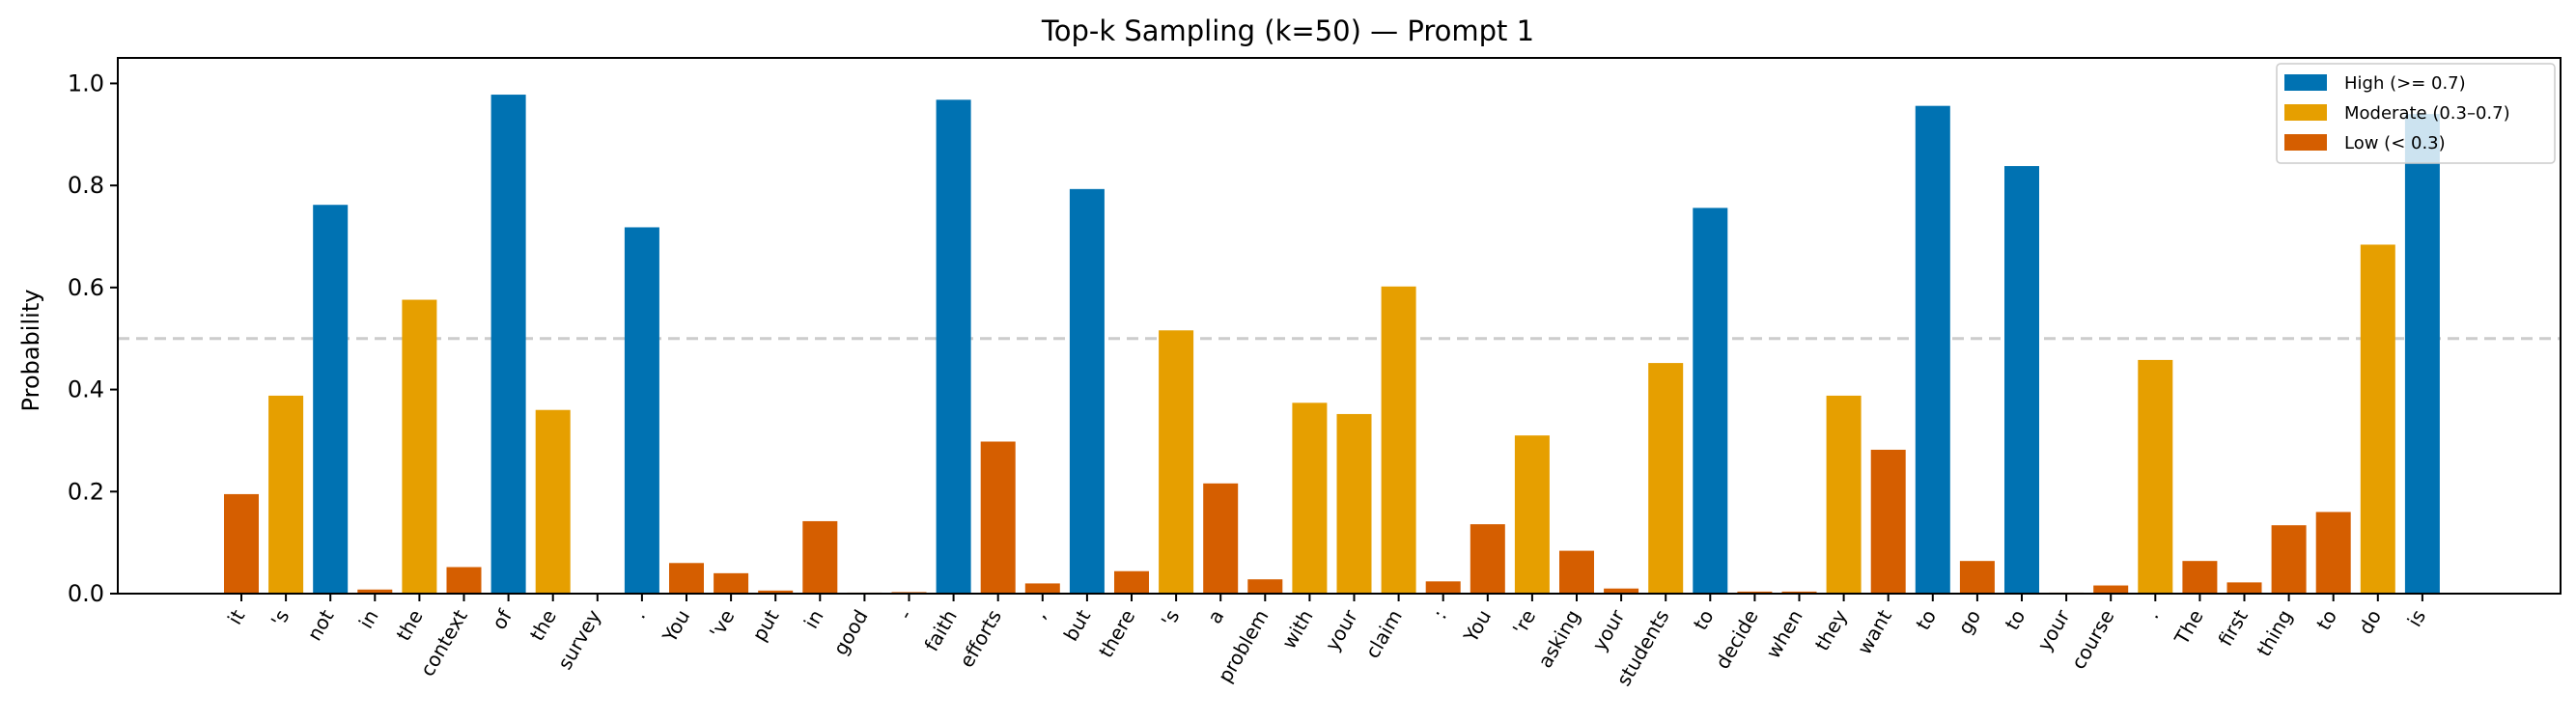  What do you see at coordinates (677, 627) in the screenshot?
I see `x-tick-label-10: You` at bounding box center [677, 627].